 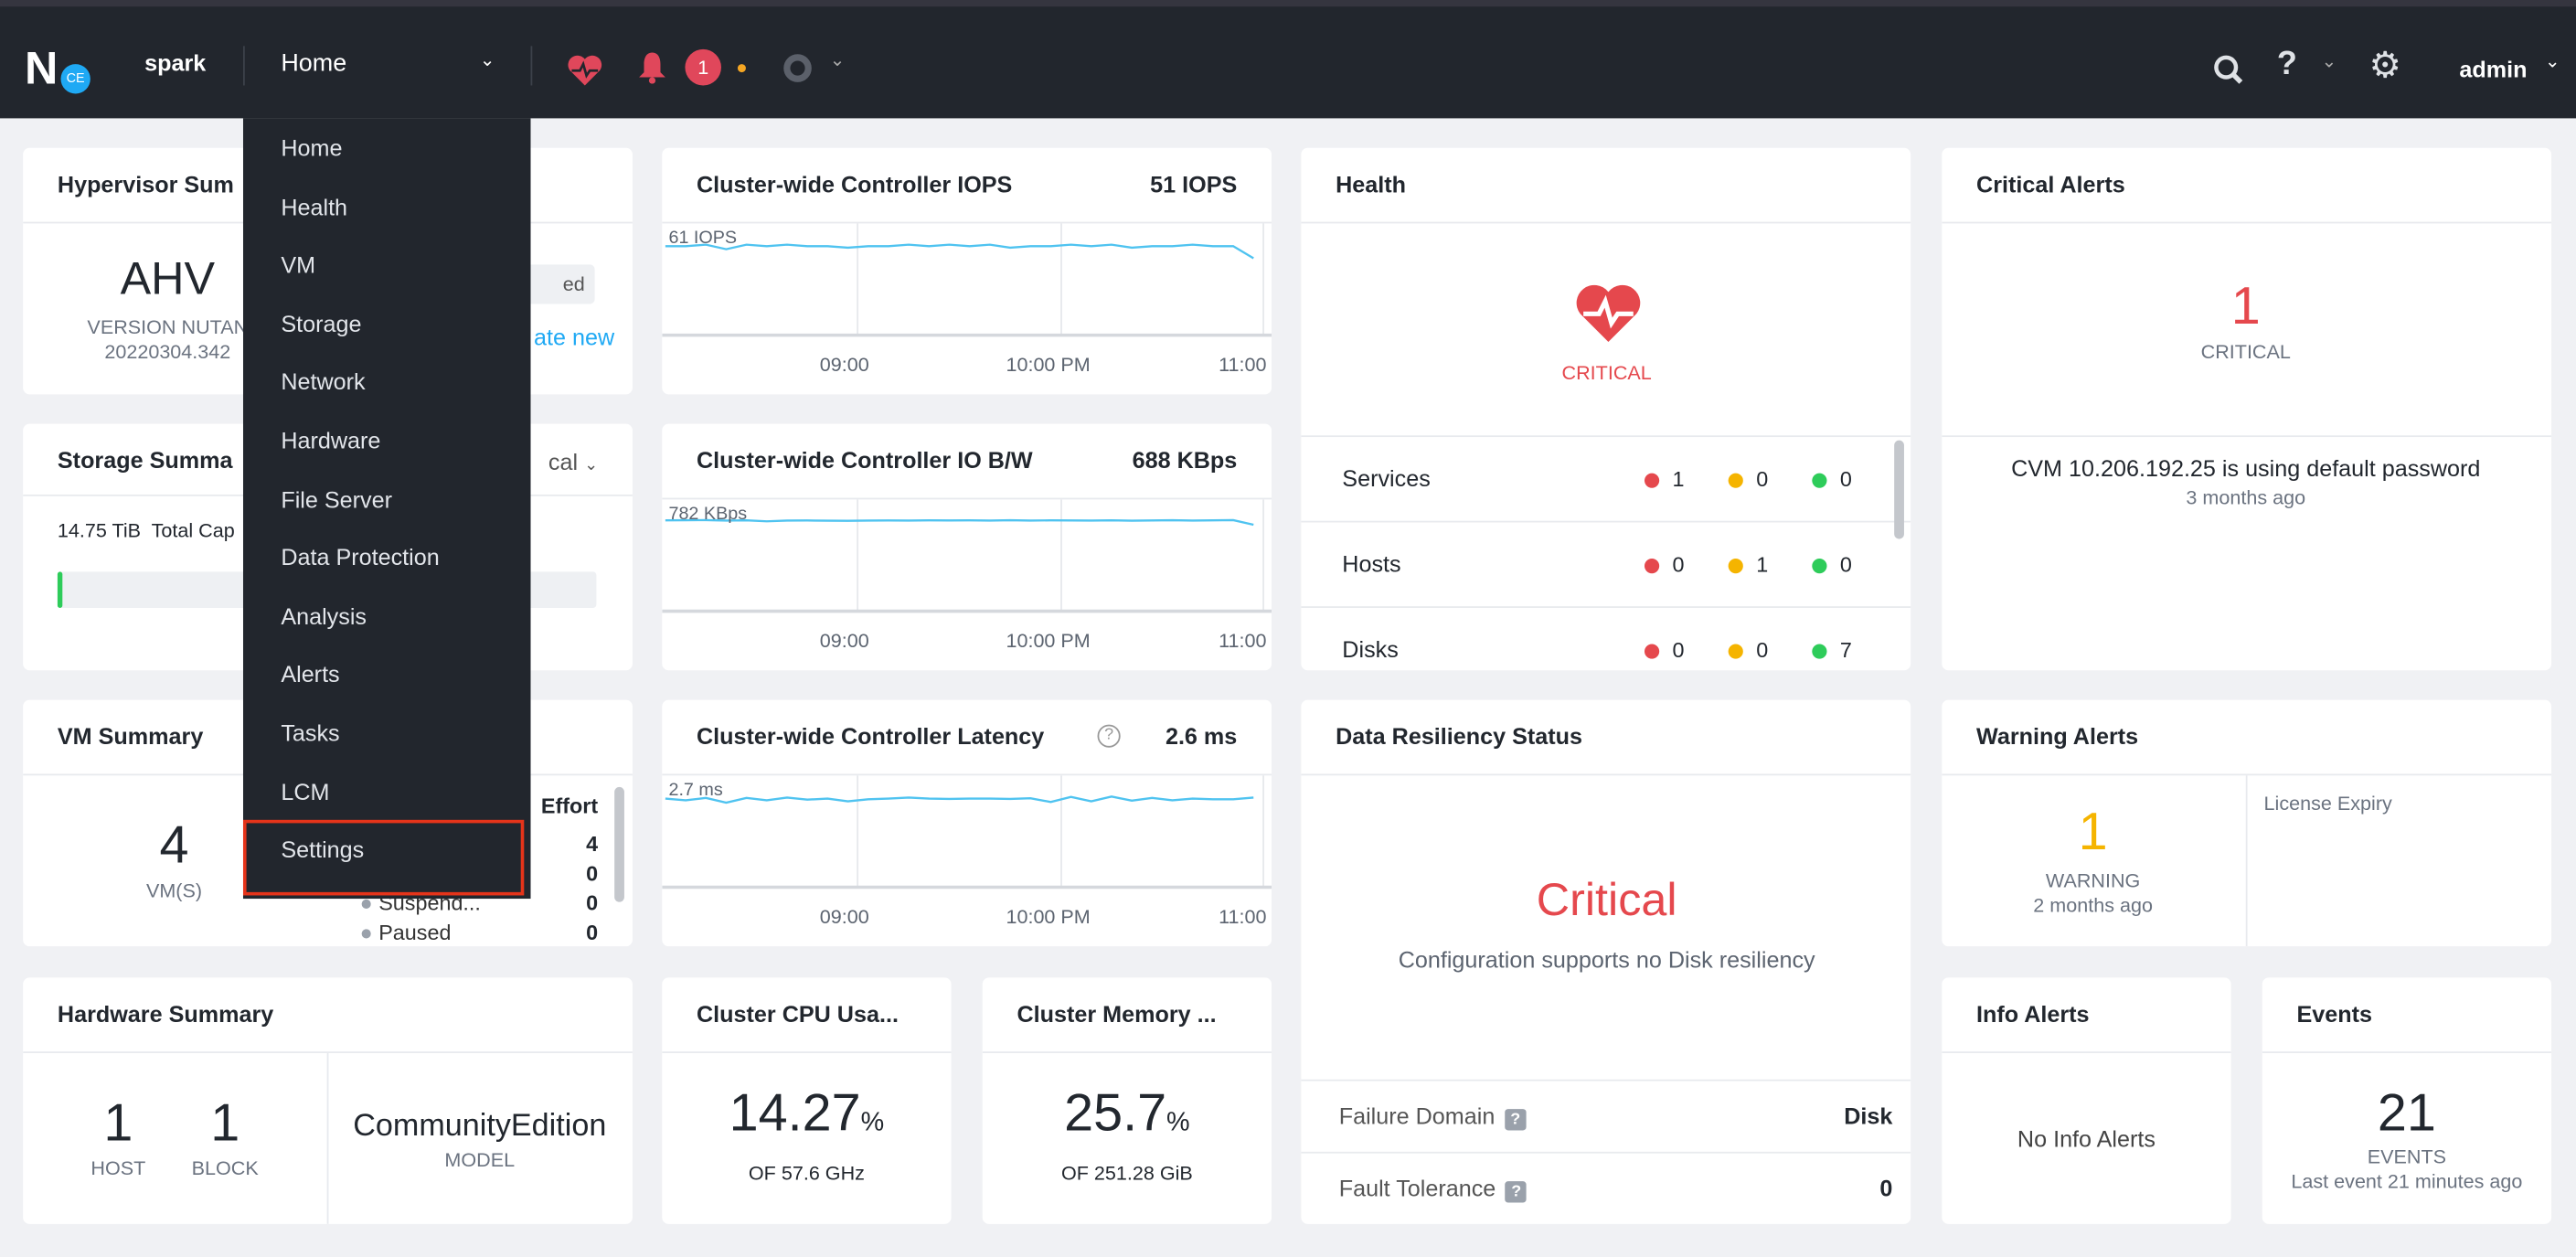 I want to click on memory-usage-card: Cluster Memory ... 25.7% OF 251.28 GiB, so click(x=1127, y=1100).